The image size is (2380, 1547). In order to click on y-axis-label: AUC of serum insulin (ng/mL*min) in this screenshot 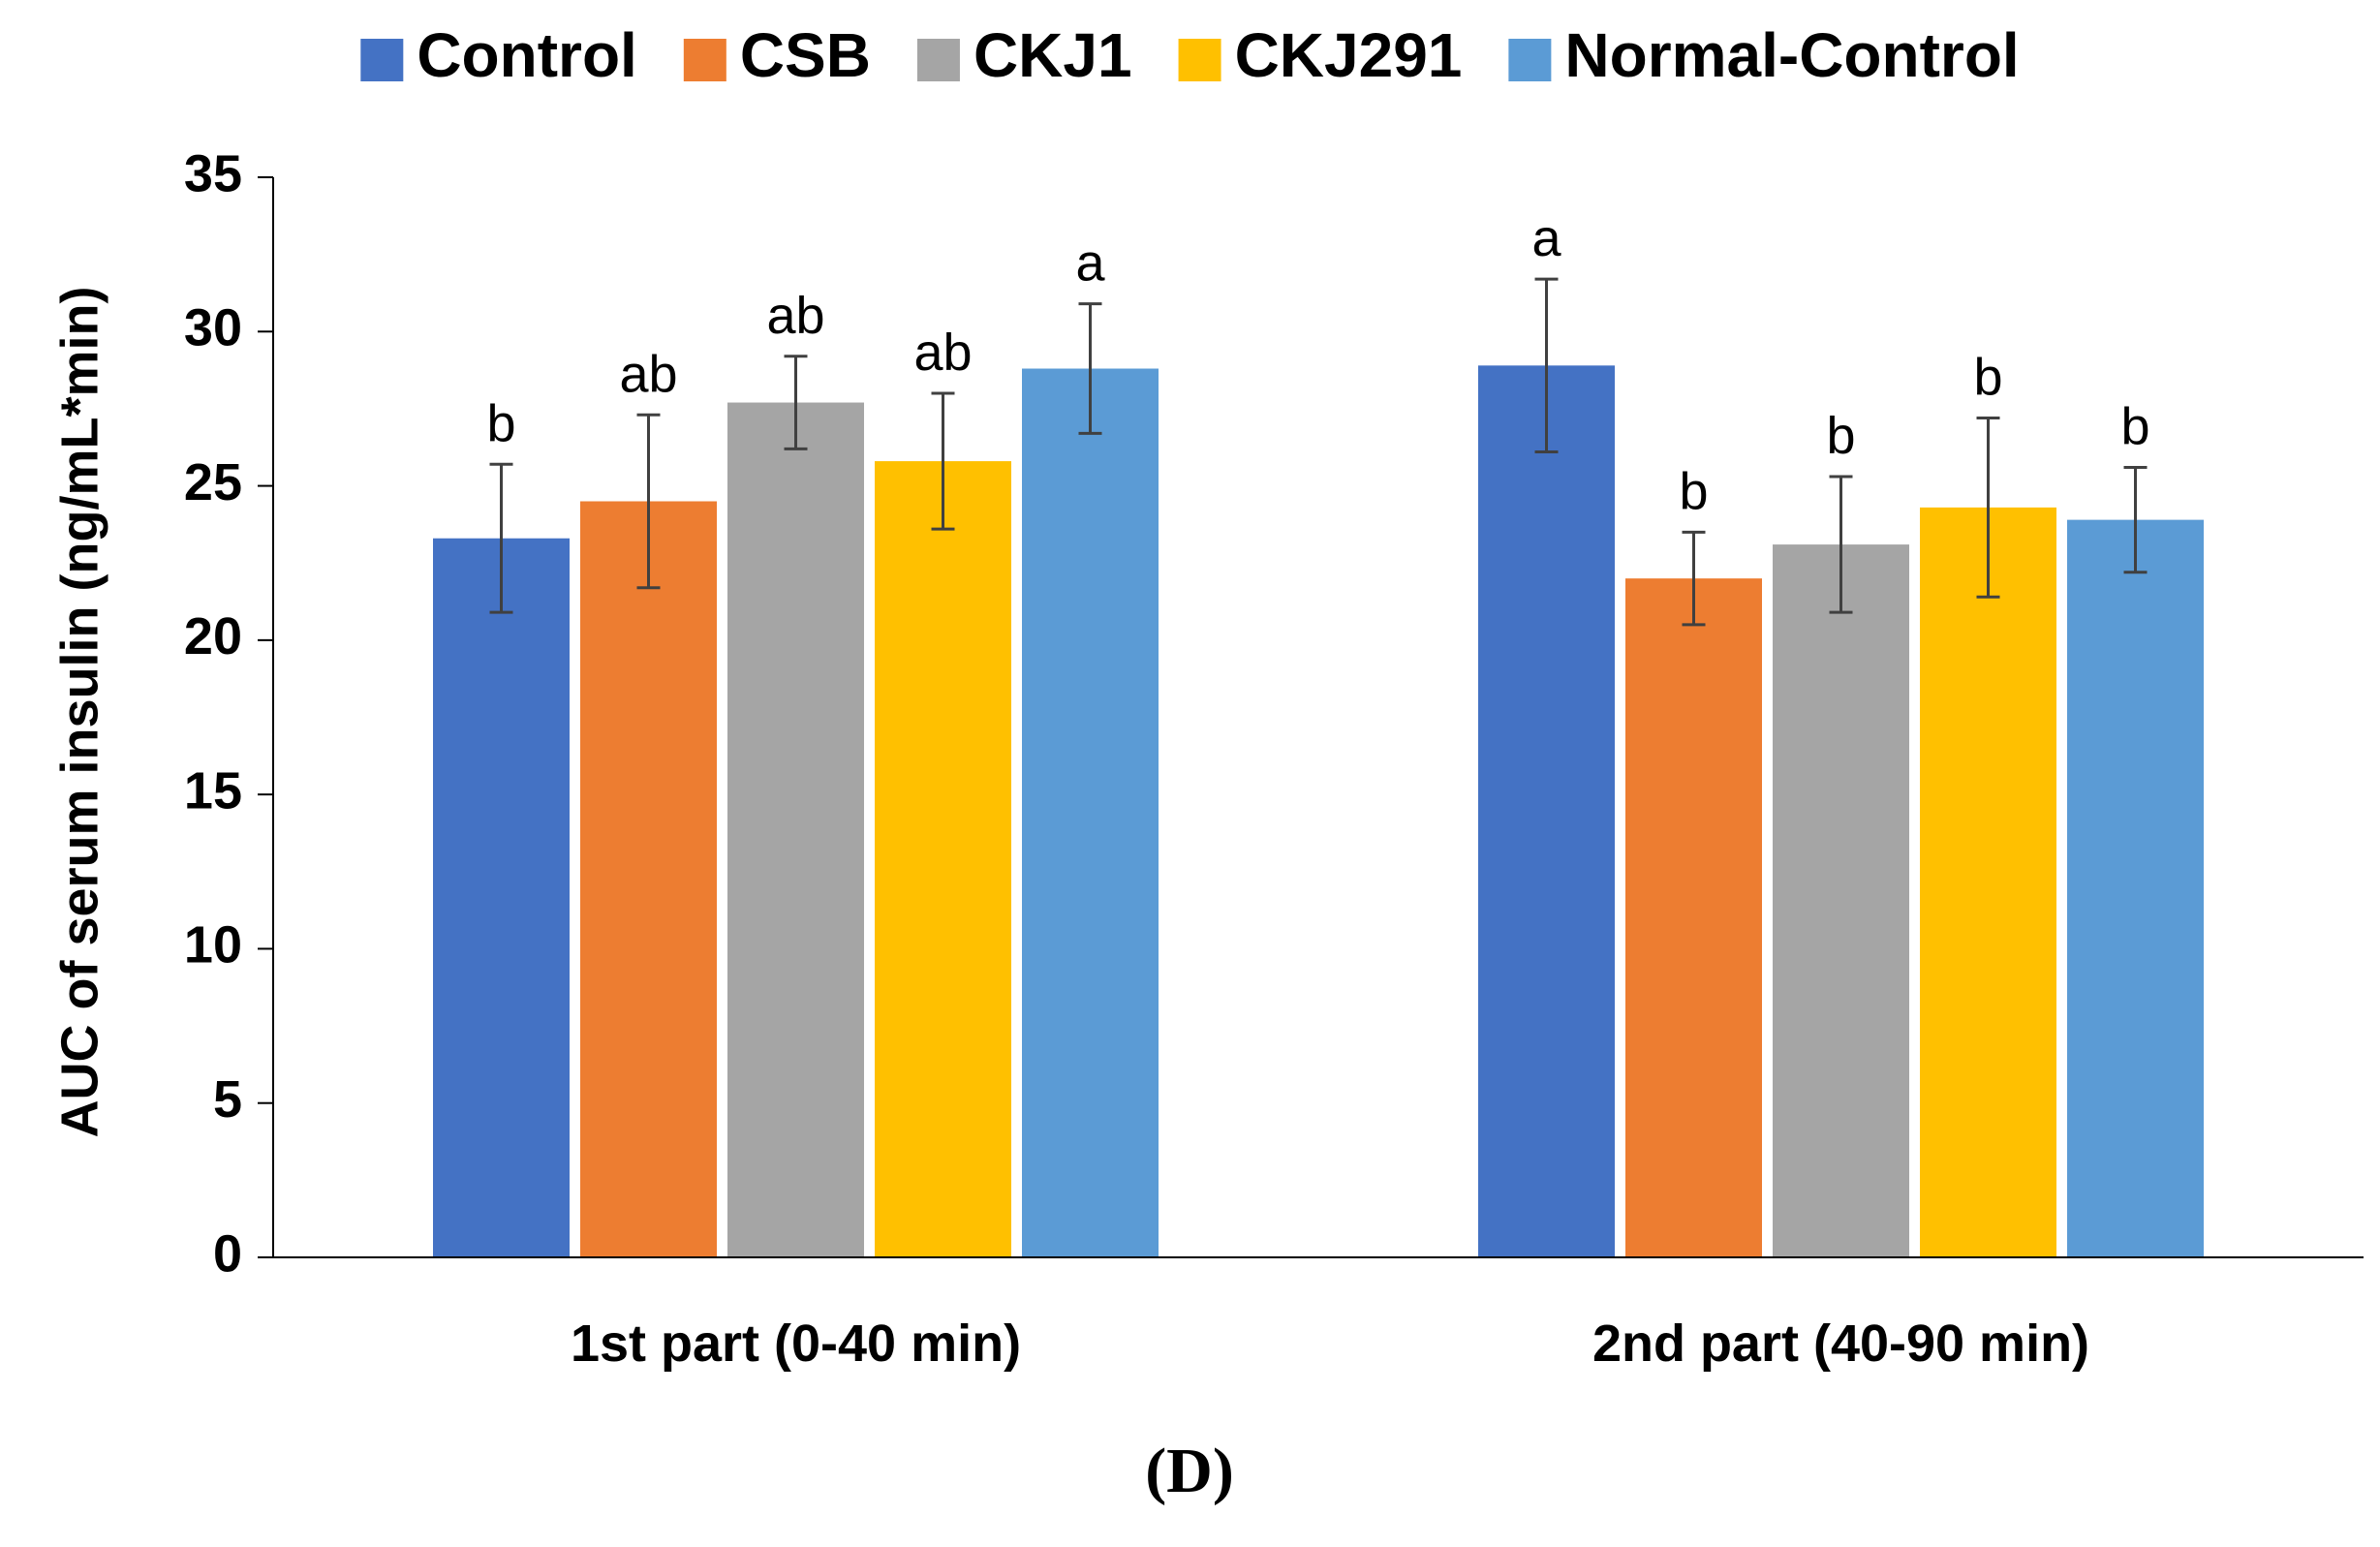, I will do `click(79, 711)`.